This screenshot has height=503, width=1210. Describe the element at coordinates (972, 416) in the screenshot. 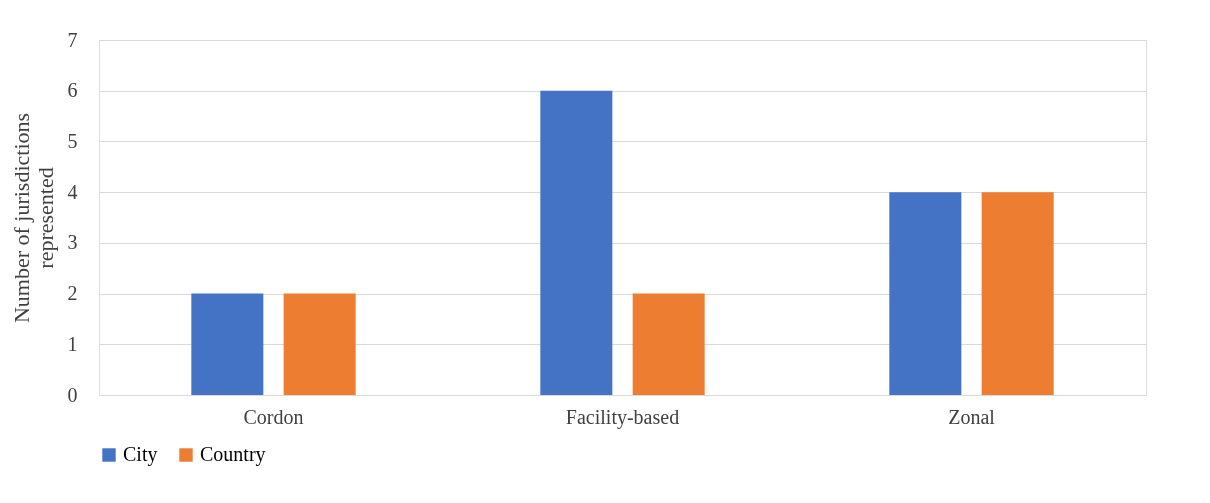

I see `x-tick-label: Zonal` at that location.